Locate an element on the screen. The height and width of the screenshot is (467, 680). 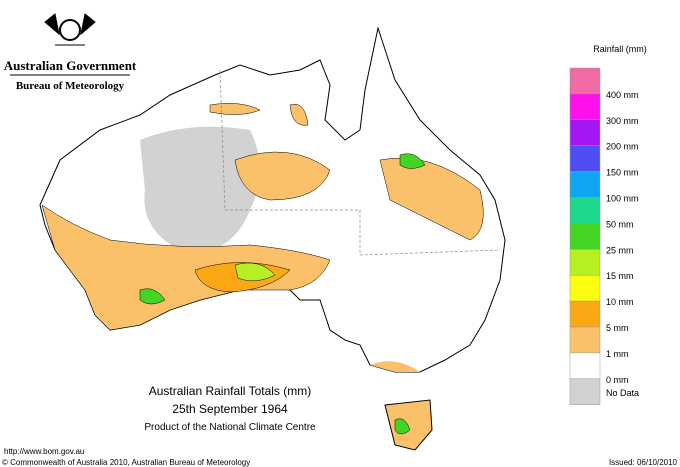
map-date: 25th September 1964 is located at coordinates (230, 409).